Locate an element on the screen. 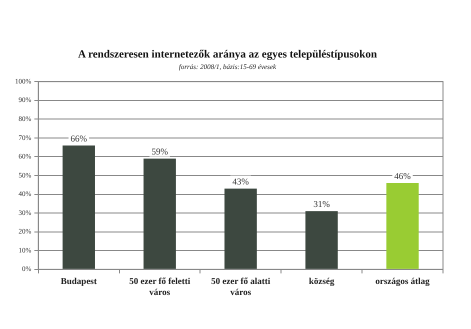  x-tick-label: község is located at coordinates (321, 281).